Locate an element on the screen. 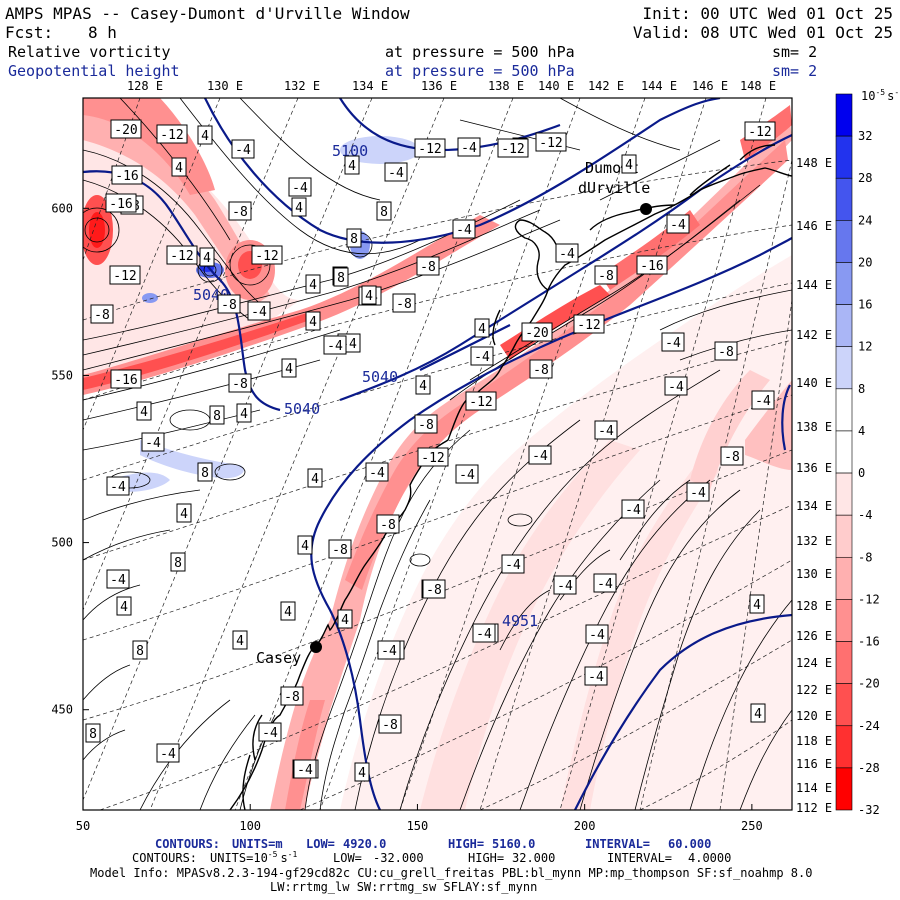  vorticity-label: 8 is located at coordinates (178, 563).